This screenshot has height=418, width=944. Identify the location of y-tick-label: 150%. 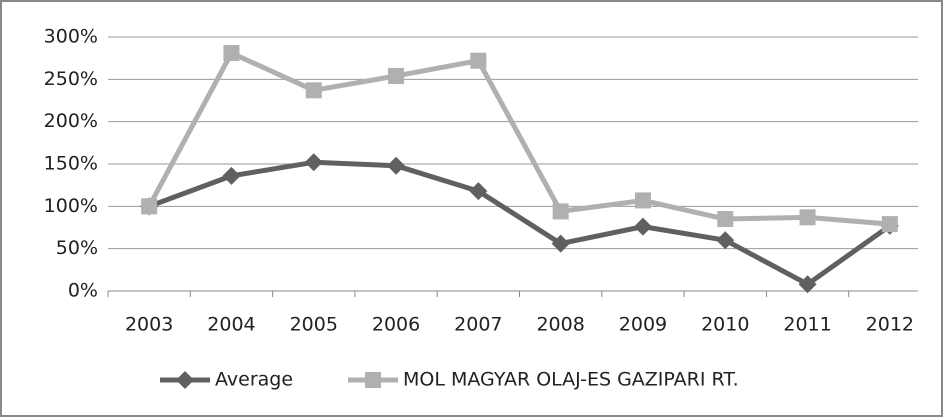
(71, 164).